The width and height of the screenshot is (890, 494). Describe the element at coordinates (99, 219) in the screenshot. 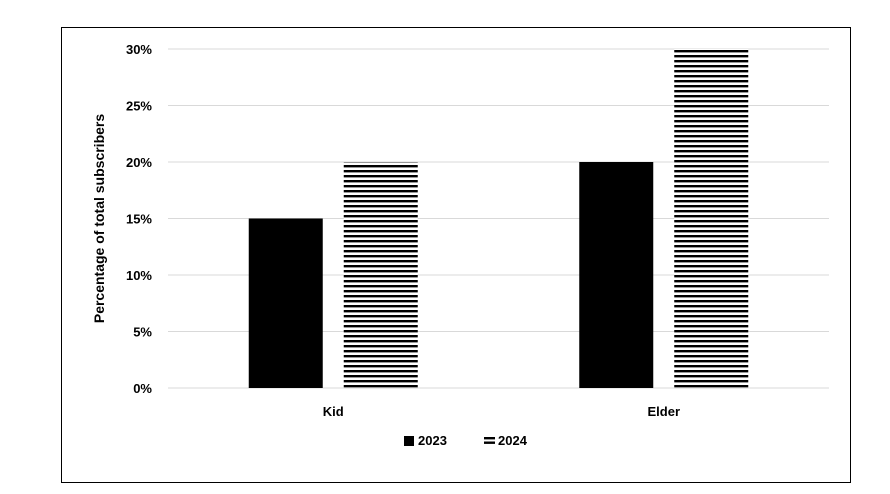

I see `y-axis-title: Percentage of total subscribers` at that location.